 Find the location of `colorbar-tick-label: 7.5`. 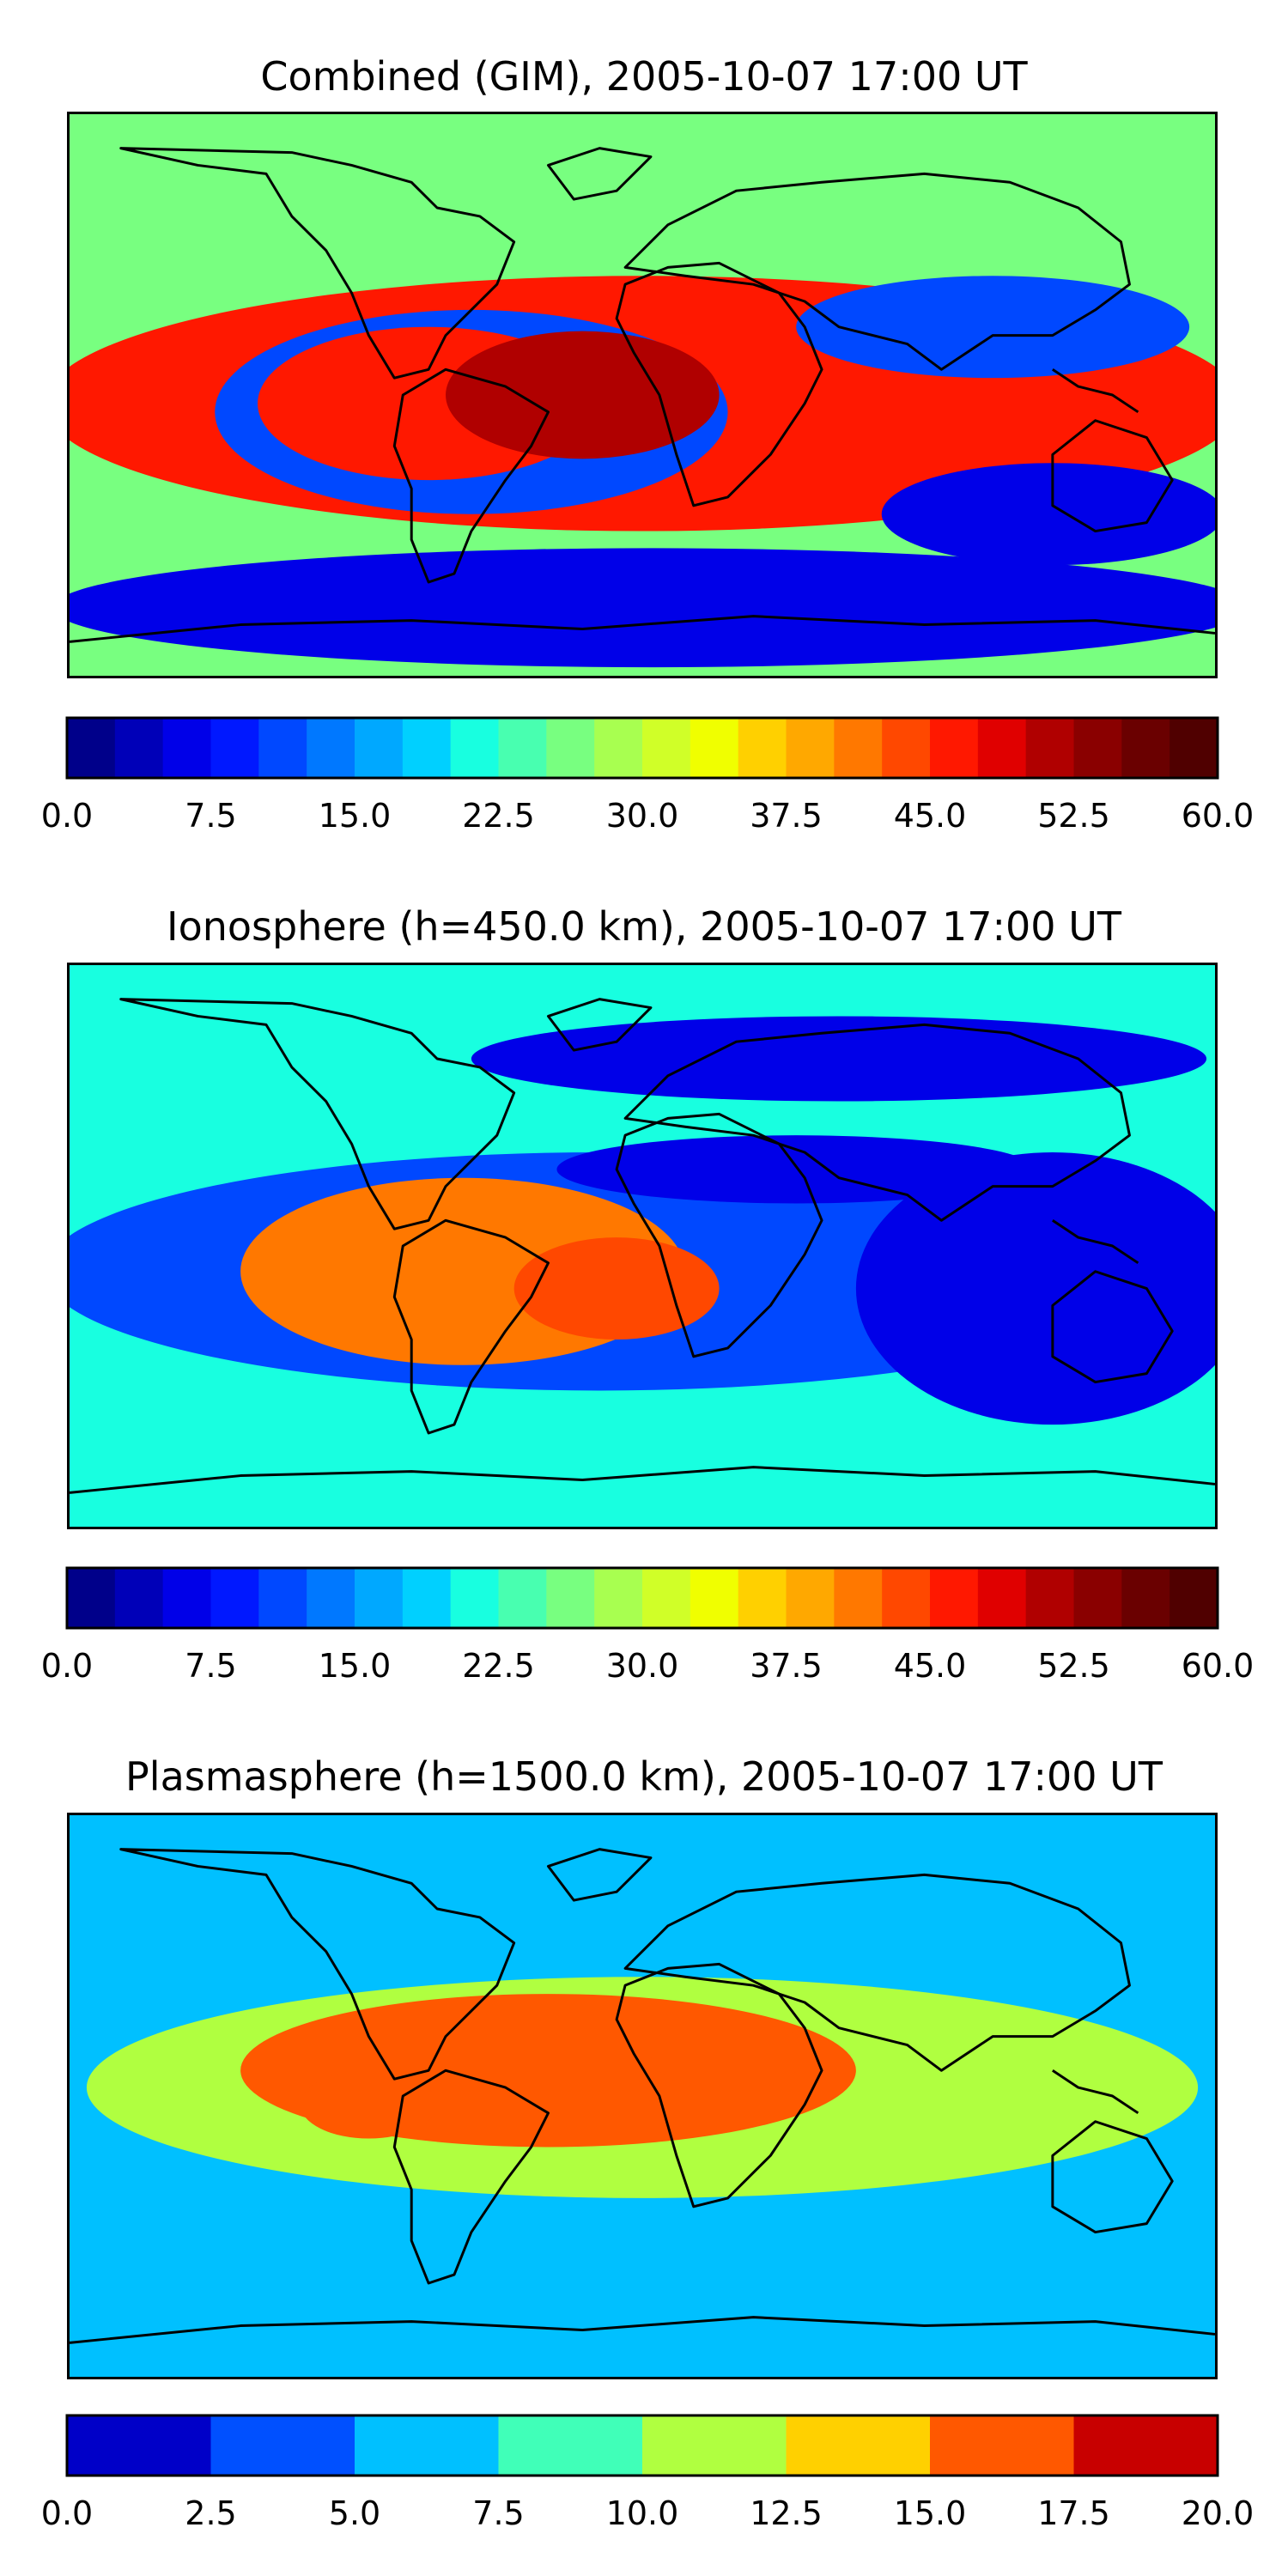

colorbar-tick-label: 7.5 is located at coordinates (211, 1666).